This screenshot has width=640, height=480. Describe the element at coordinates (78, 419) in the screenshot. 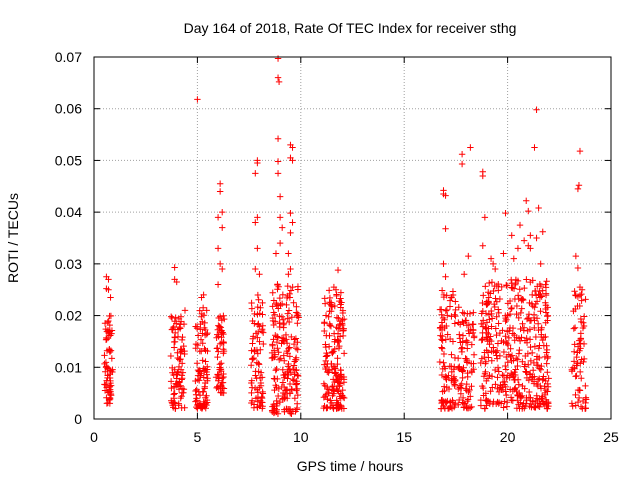

I see `y-tick-label: 0` at that location.